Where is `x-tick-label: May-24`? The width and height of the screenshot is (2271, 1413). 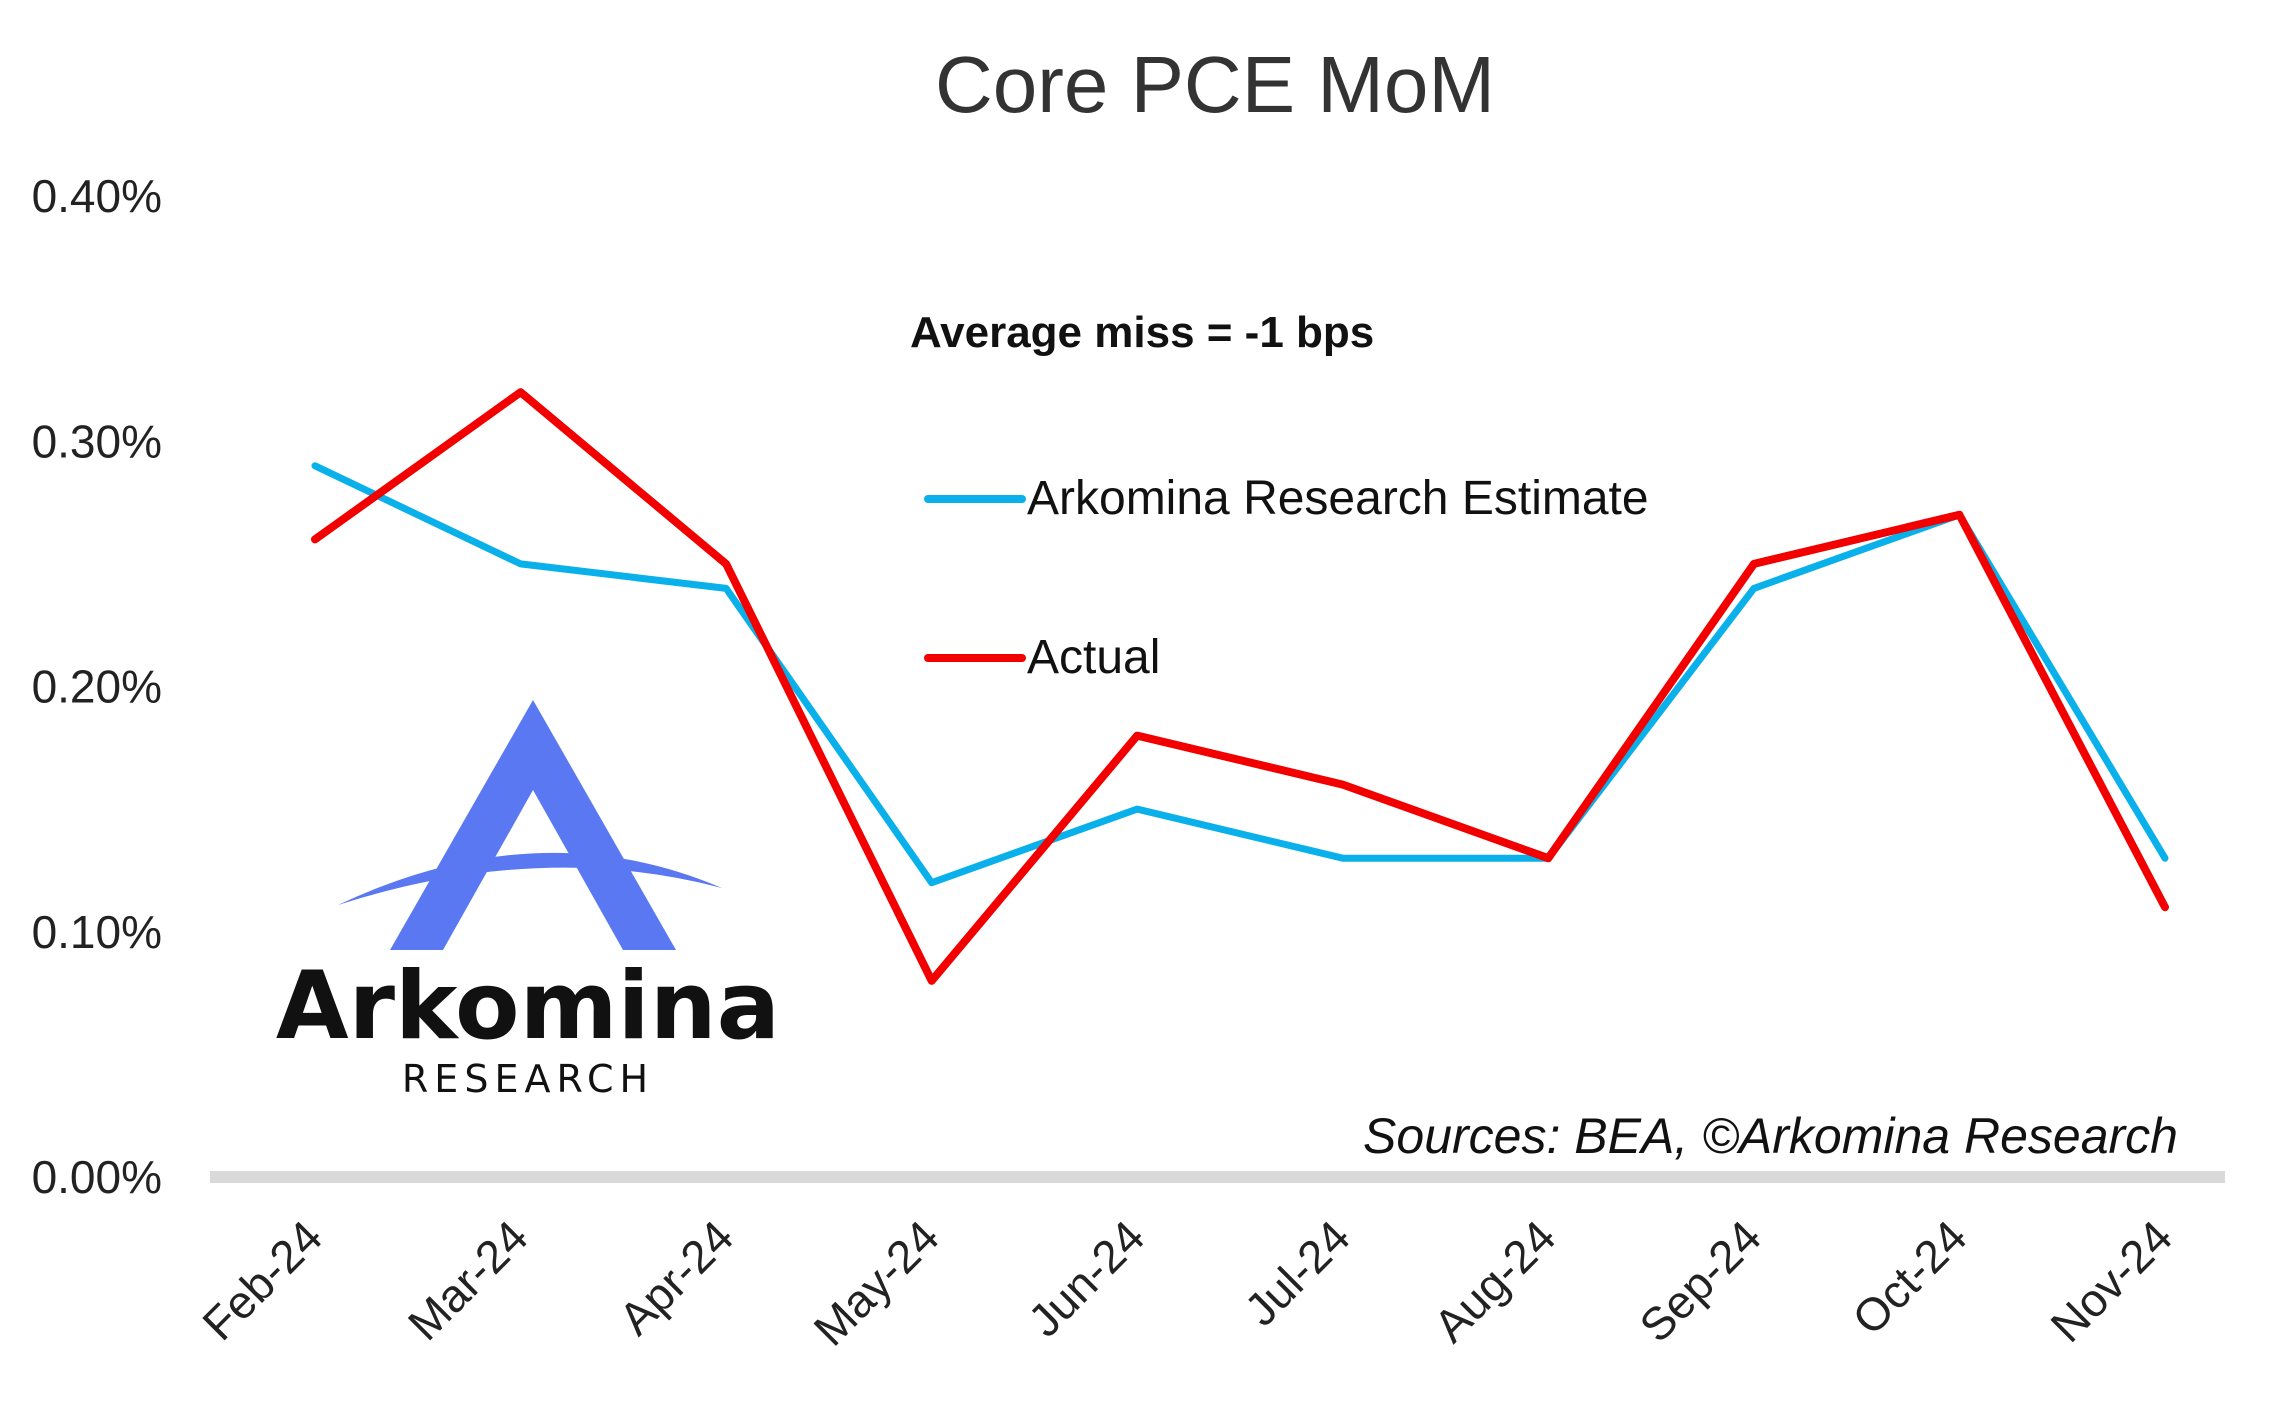
x-tick-label: May-24 is located at coordinates (876, 1282).